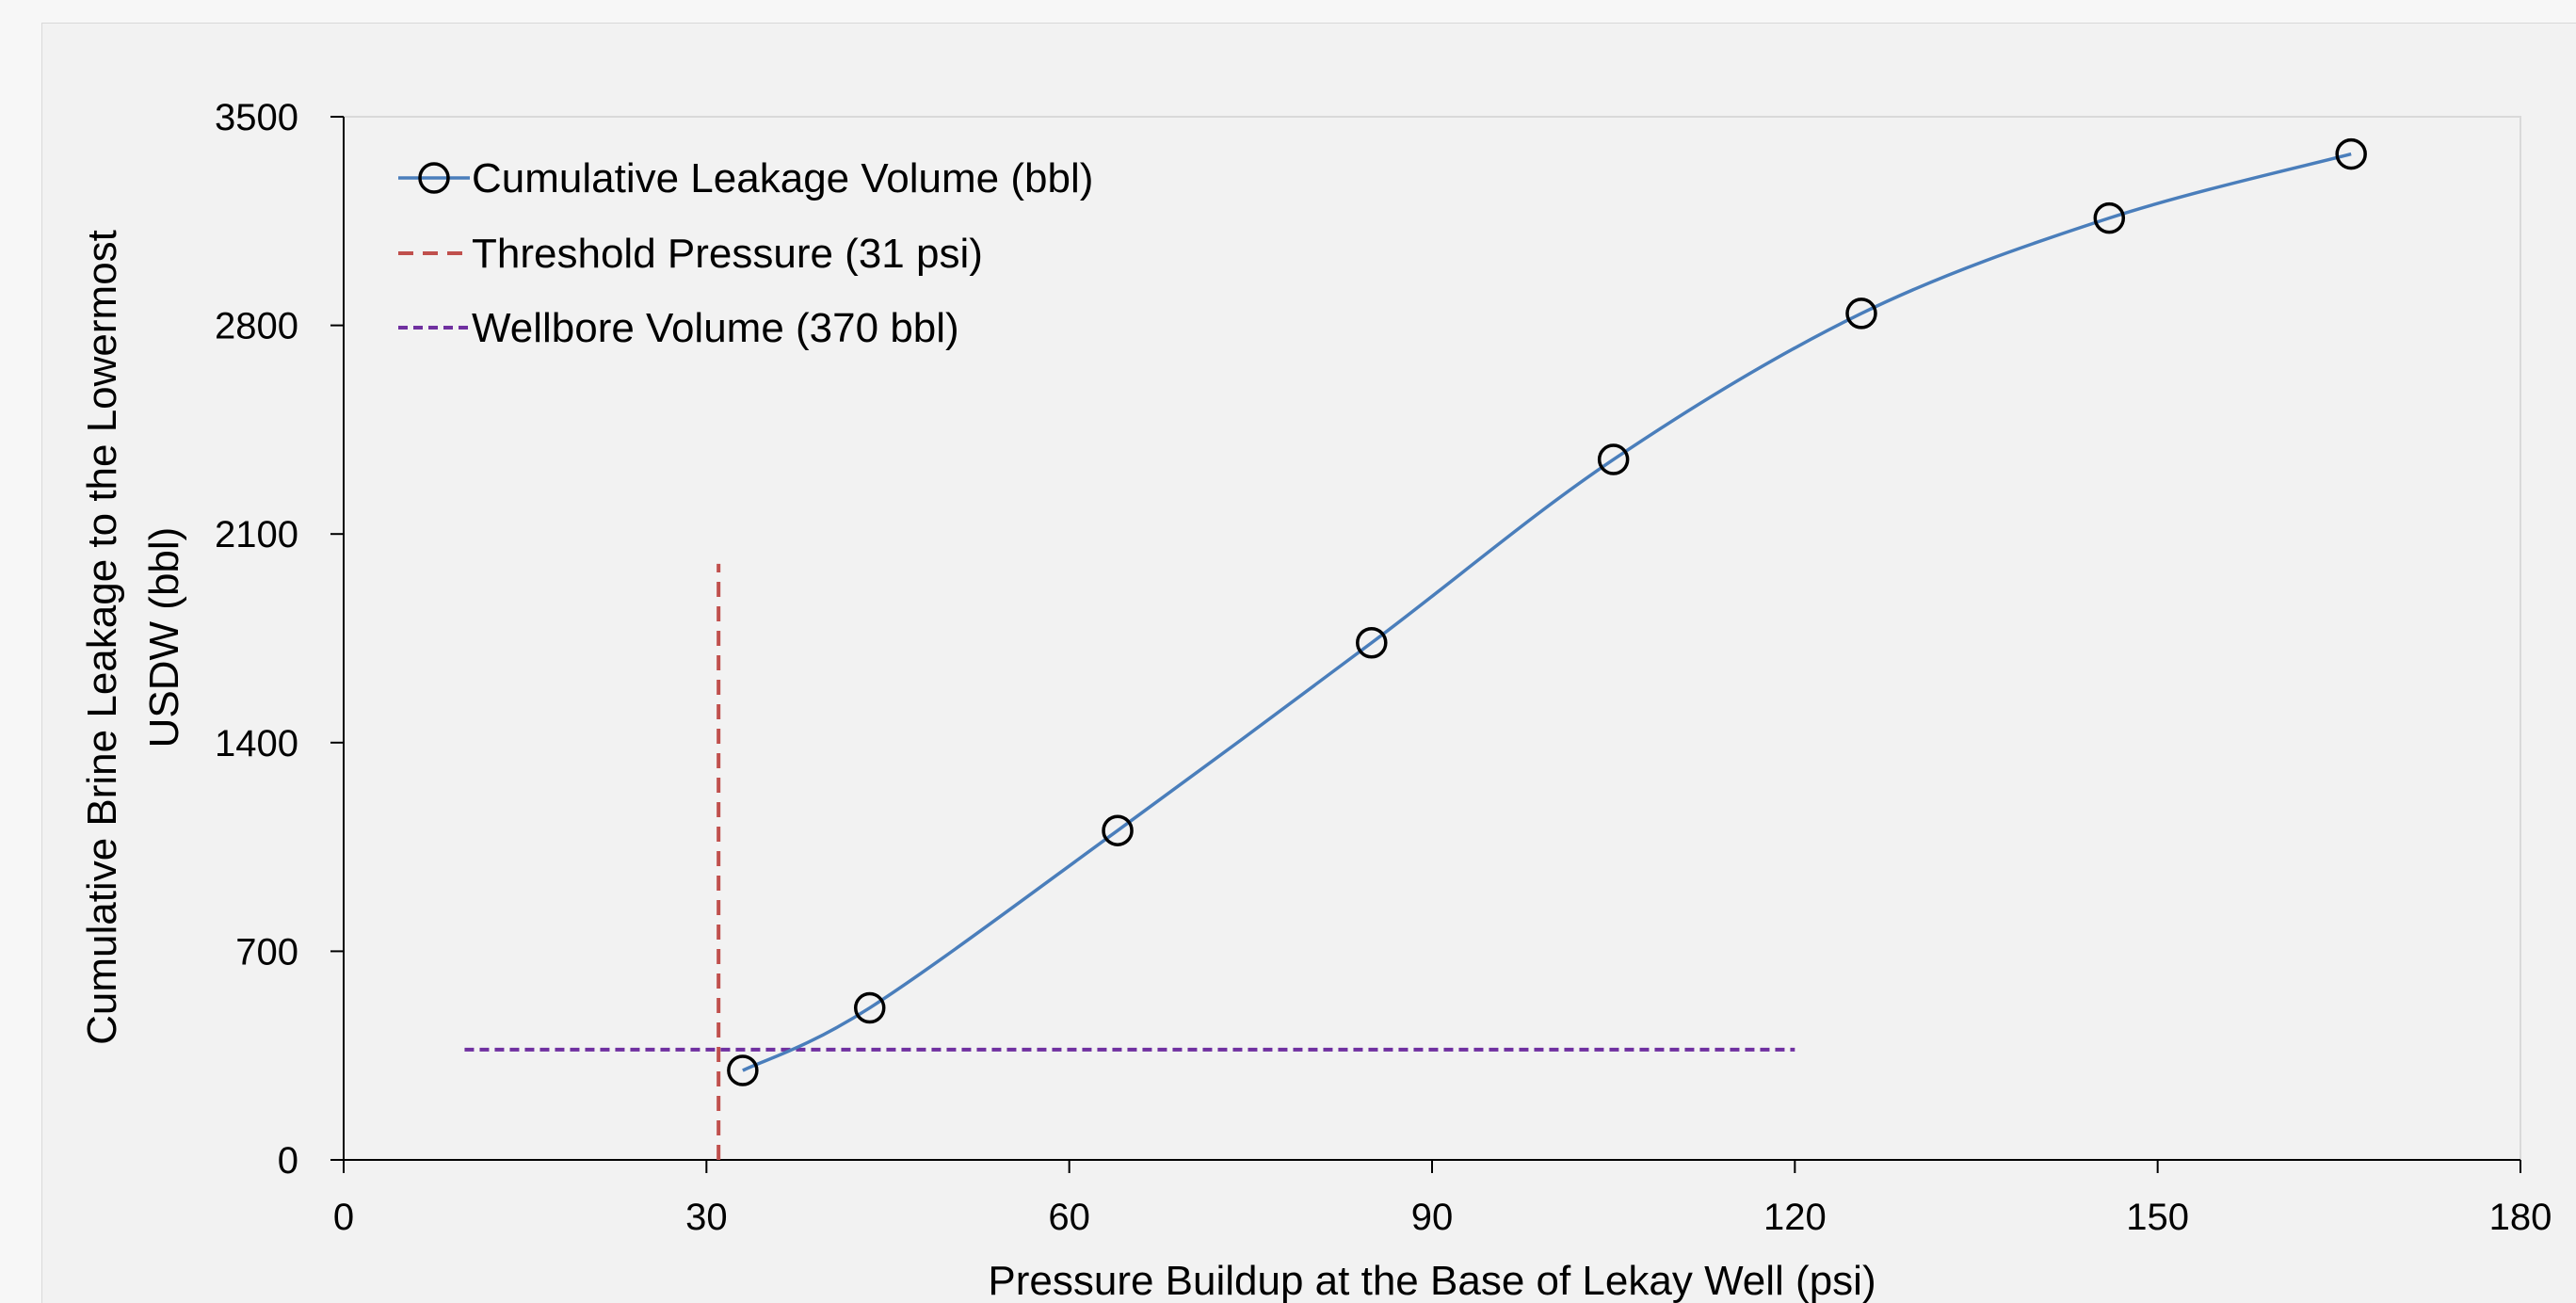  What do you see at coordinates (288, 1161) in the screenshot?
I see `y-tick-label: 0` at bounding box center [288, 1161].